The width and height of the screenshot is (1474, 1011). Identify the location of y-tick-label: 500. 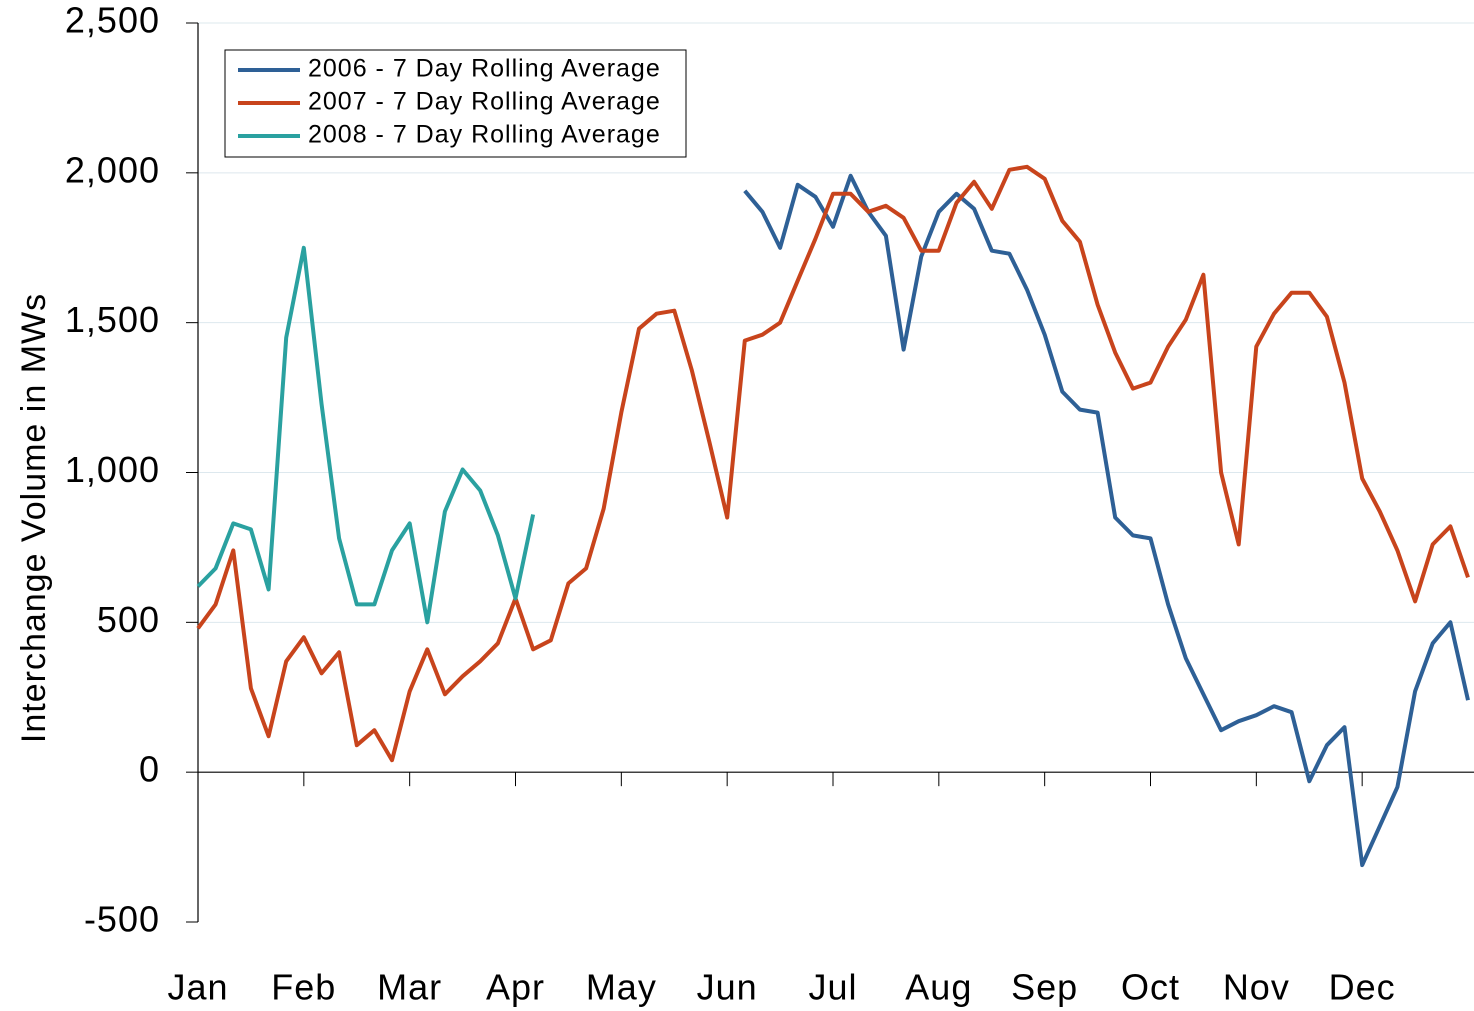
(128, 619).